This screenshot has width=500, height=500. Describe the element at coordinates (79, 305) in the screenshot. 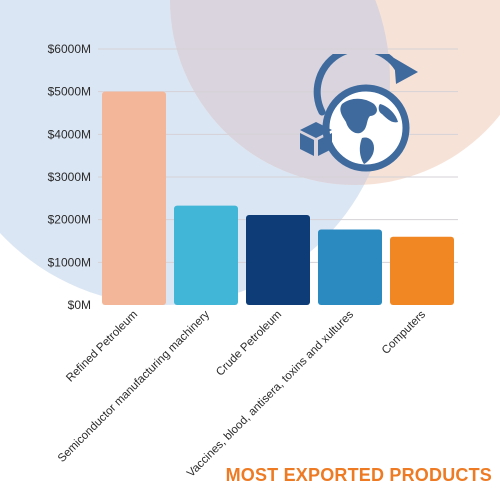

I see `y-tick-label: $0M` at that location.